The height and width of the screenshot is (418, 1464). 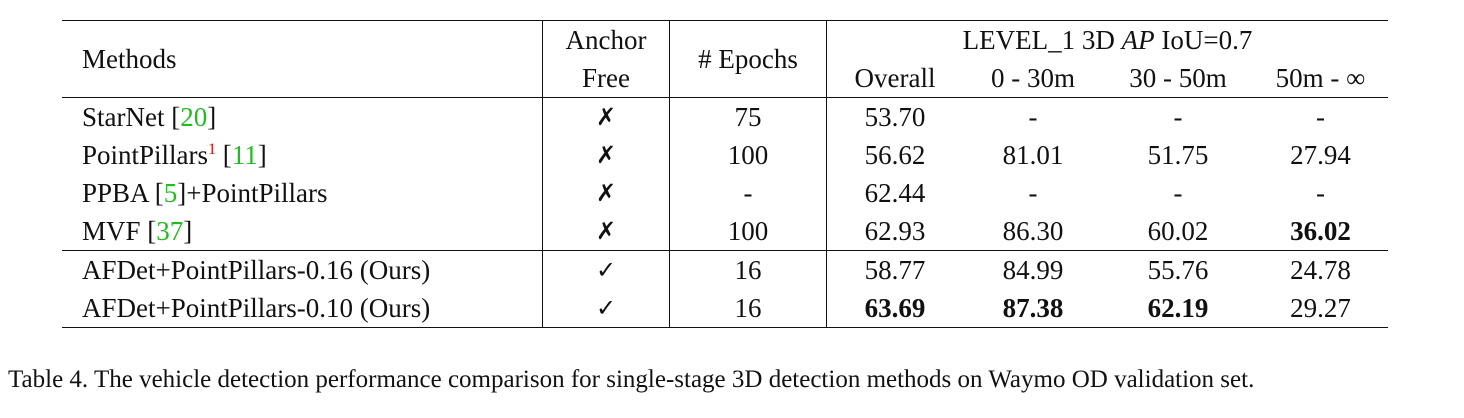 What do you see at coordinates (1033, 78) in the screenshot?
I see `header-range-0-30: 0 - 30m` at bounding box center [1033, 78].